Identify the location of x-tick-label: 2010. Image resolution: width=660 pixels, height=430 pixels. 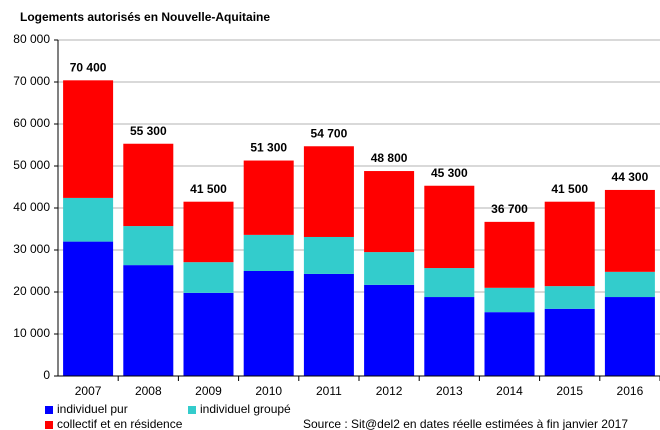
(268, 391).